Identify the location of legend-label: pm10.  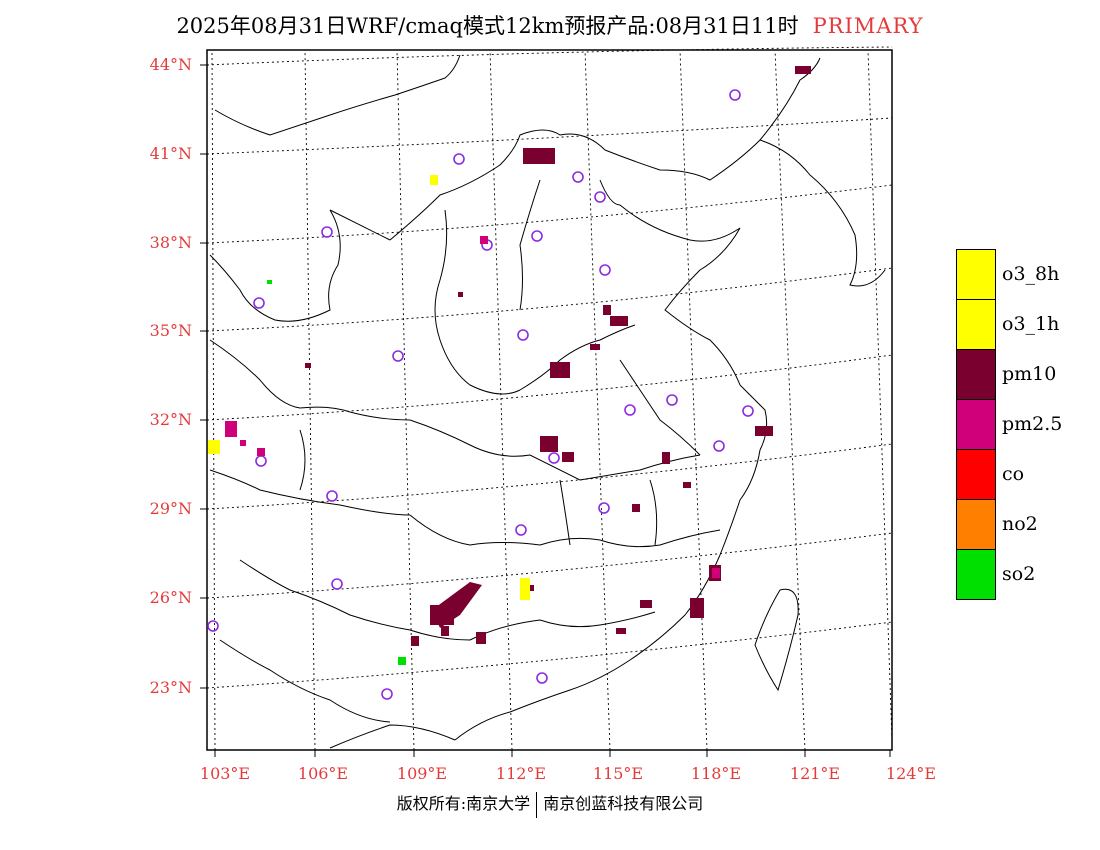
(1029, 374).